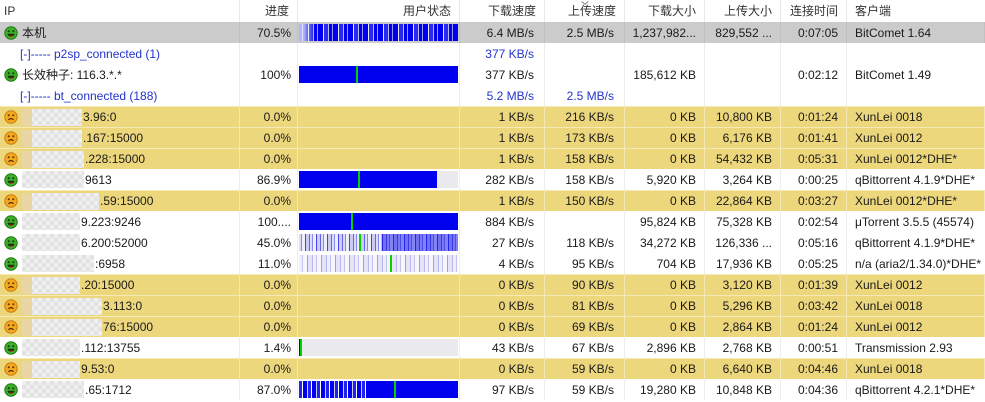 Image resolution: width=985 pixels, height=402 pixels. I want to click on progress-value: 11.0%, so click(274, 263).